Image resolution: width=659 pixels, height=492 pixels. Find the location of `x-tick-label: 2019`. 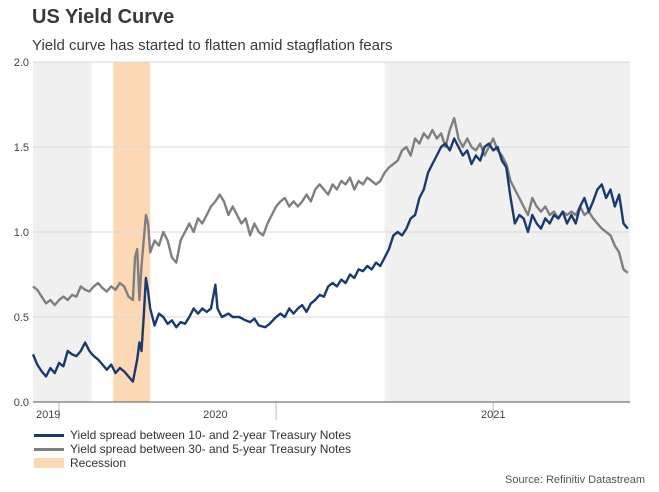

x-tick-label: 2019 is located at coordinates (48, 415).